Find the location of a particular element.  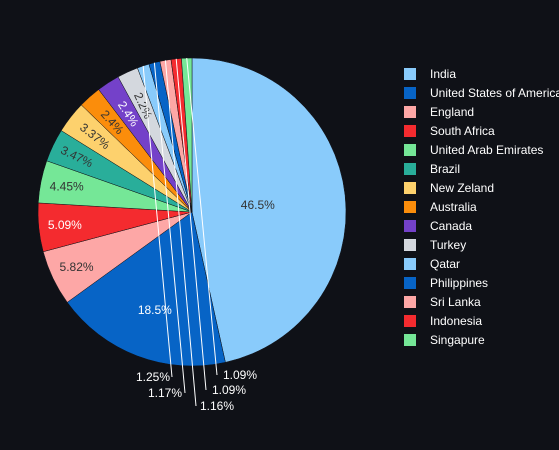

legend-swatch-singapure is located at coordinates (410, 340).